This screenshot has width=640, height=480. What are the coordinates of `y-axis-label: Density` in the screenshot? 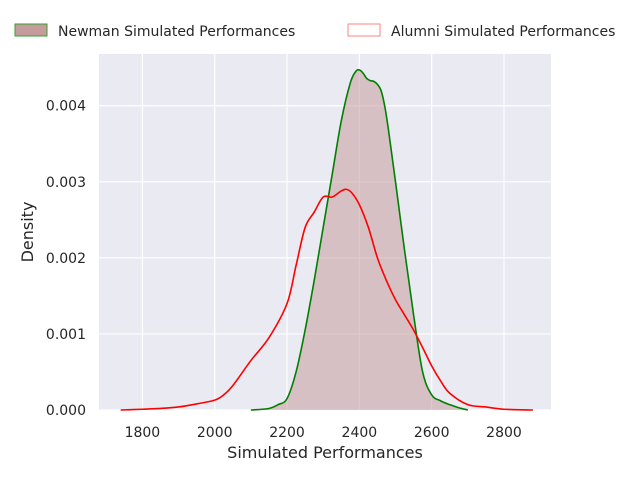 It's located at (27, 232).